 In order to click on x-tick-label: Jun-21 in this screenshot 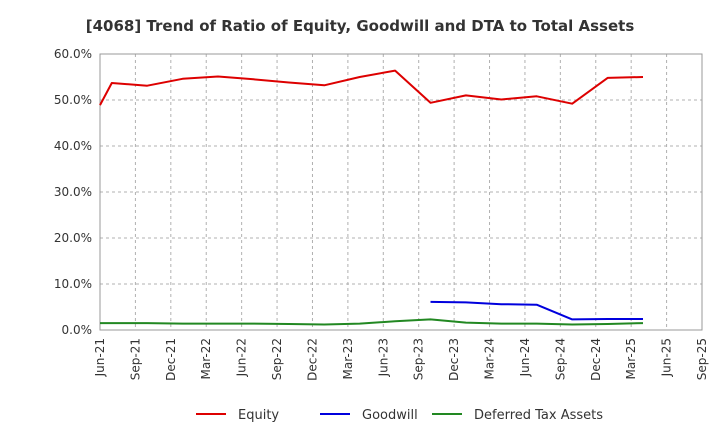, I will do `click(100, 357)`.